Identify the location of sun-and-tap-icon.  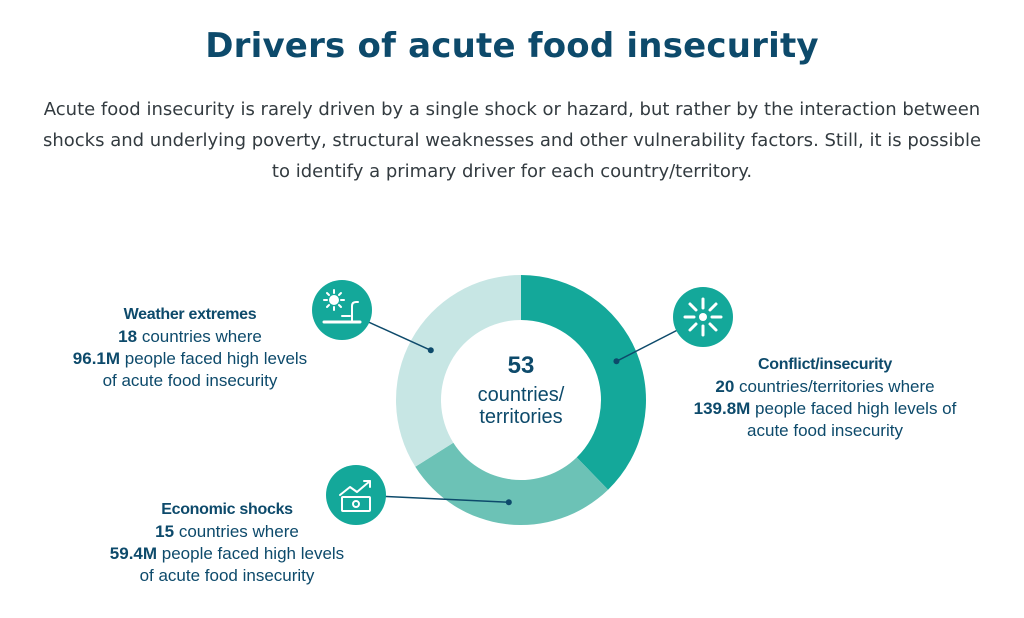
(342, 310).